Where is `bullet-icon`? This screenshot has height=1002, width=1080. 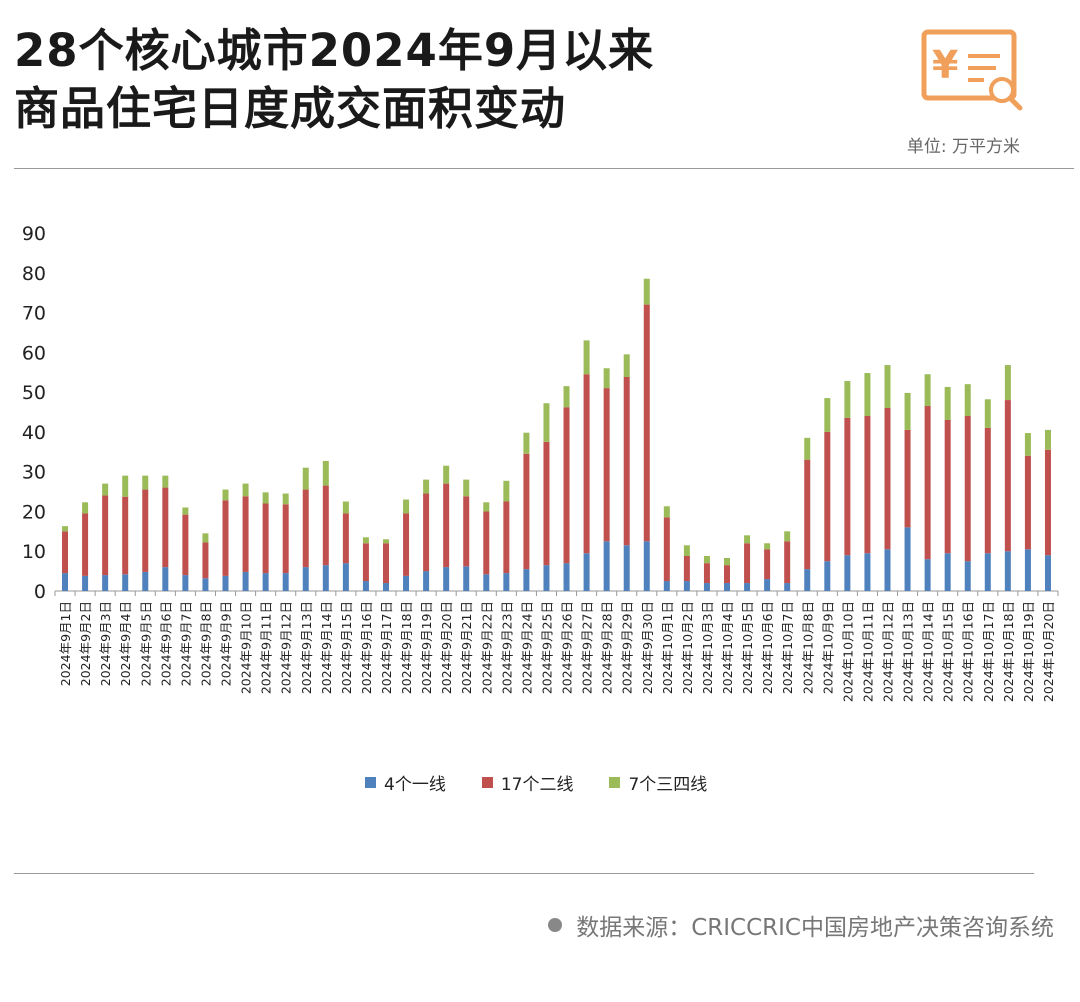 bullet-icon is located at coordinates (555, 925).